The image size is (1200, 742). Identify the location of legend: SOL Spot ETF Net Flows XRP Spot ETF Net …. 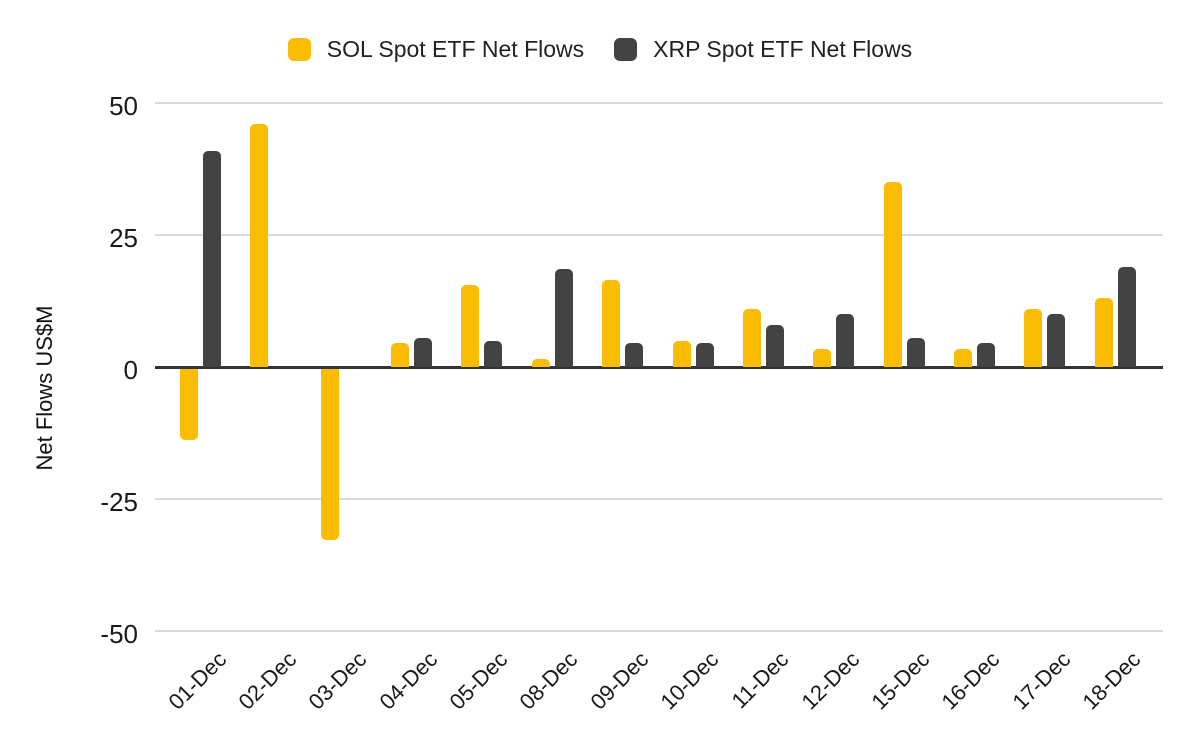
(600, 49).